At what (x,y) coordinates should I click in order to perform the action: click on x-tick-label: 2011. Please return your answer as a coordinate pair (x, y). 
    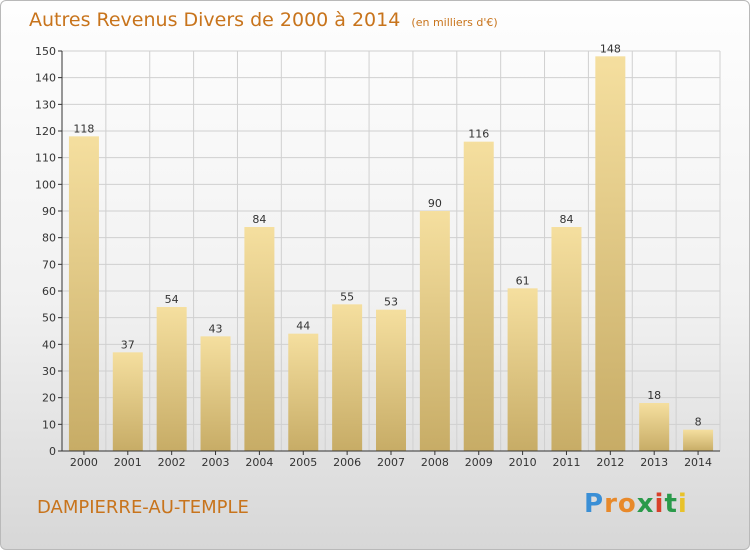
    Looking at the image, I should click on (566, 462).